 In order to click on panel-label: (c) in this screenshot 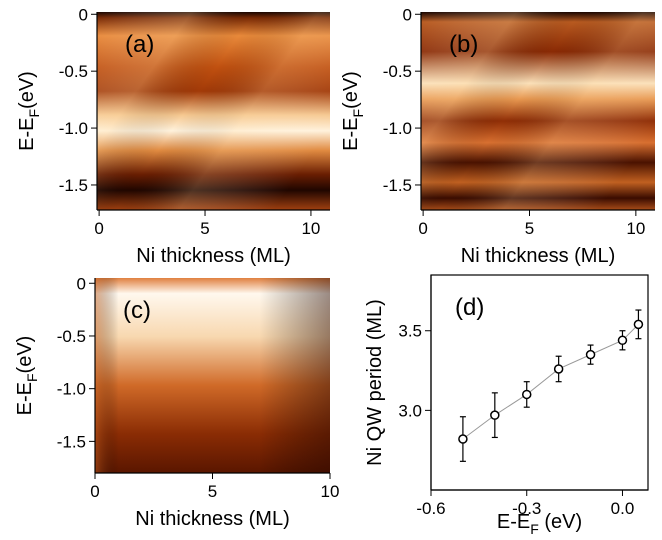, I will do `click(137, 310)`.